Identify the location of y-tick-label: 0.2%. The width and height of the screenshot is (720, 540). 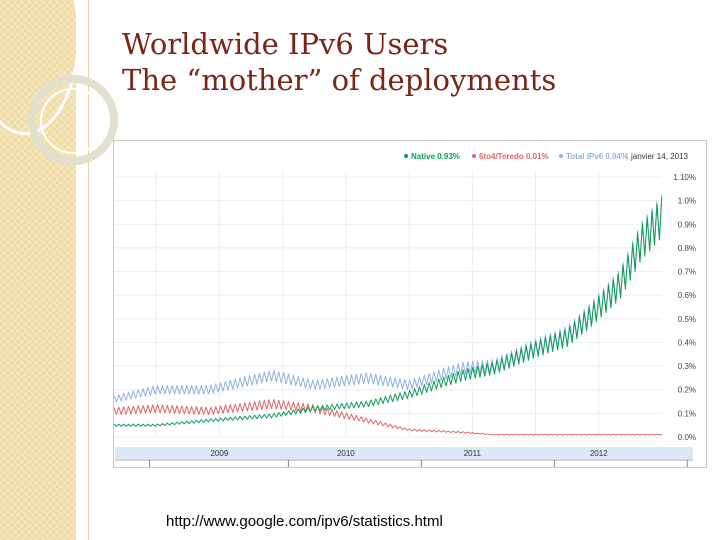
(687, 390).